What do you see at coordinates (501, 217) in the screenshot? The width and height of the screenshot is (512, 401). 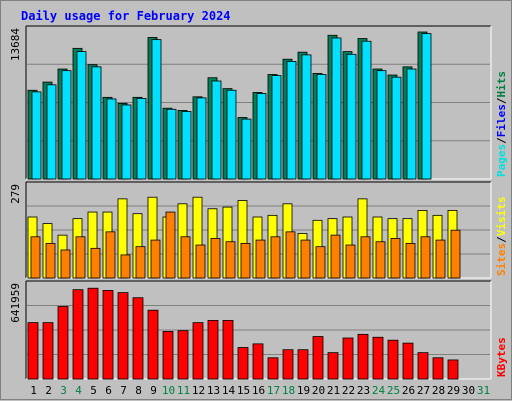 I see `side-legend-visits: Visits` at bounding box center [501, 217].